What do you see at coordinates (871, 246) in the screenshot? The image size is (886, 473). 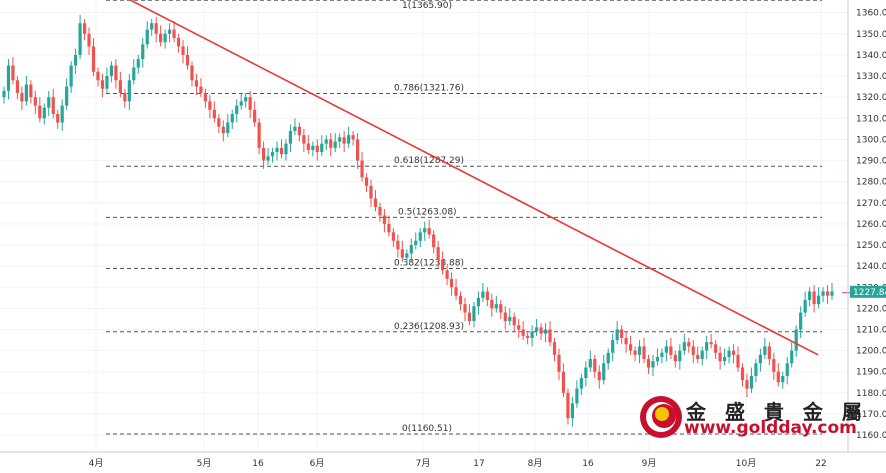 I see `y-tick-label: 1250.00` at bounding box center [871, 246].